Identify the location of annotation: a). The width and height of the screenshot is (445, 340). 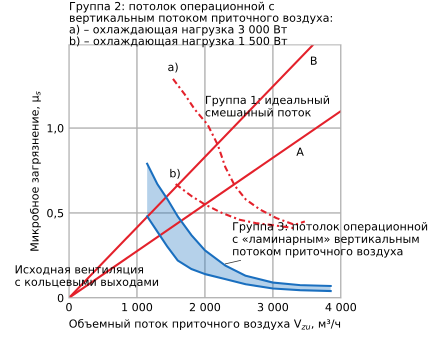
(173, 67).